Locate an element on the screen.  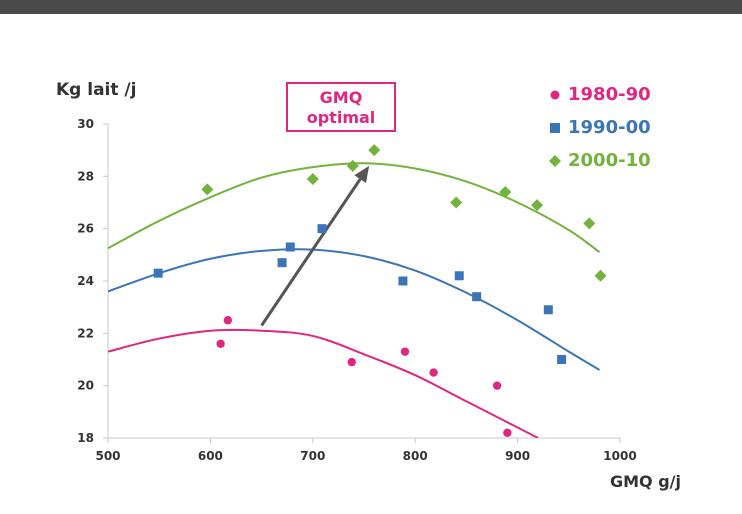
y-tick-label: 20 is located at coordinates (85, 386).